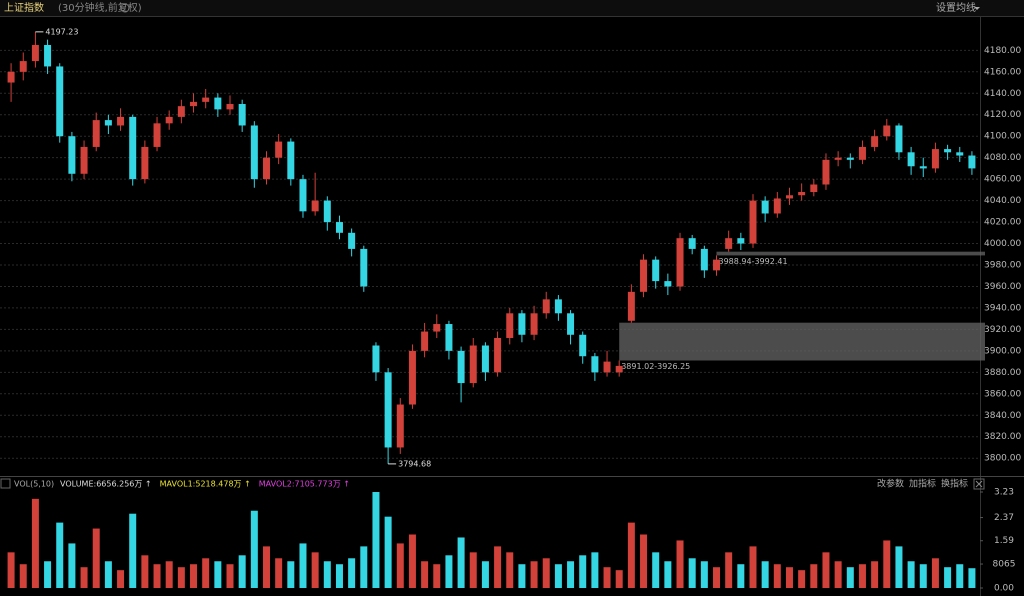 The image size is (1024, 596). What do you see at coordinates (1002, 373) in the screenshot?
I see `y-tick-label: 3880.00` at bounding box center [1002, 373].